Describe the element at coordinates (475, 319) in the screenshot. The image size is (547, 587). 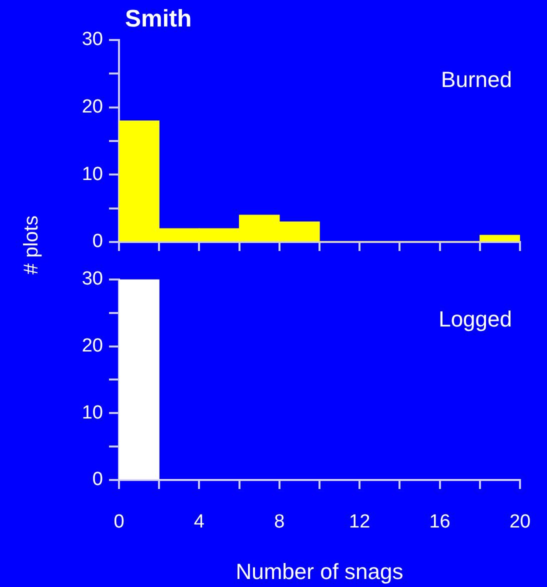
I see `annotation: Logged` at that location.